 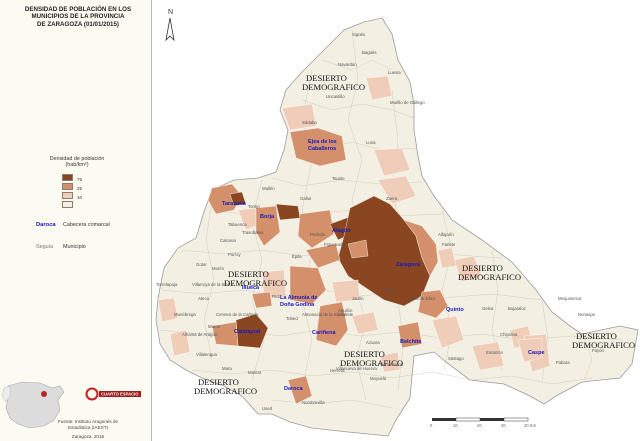 I want to click on desierto-label-5: DESIERTO DEMOGRAFICO, so click(x=225, y=386).